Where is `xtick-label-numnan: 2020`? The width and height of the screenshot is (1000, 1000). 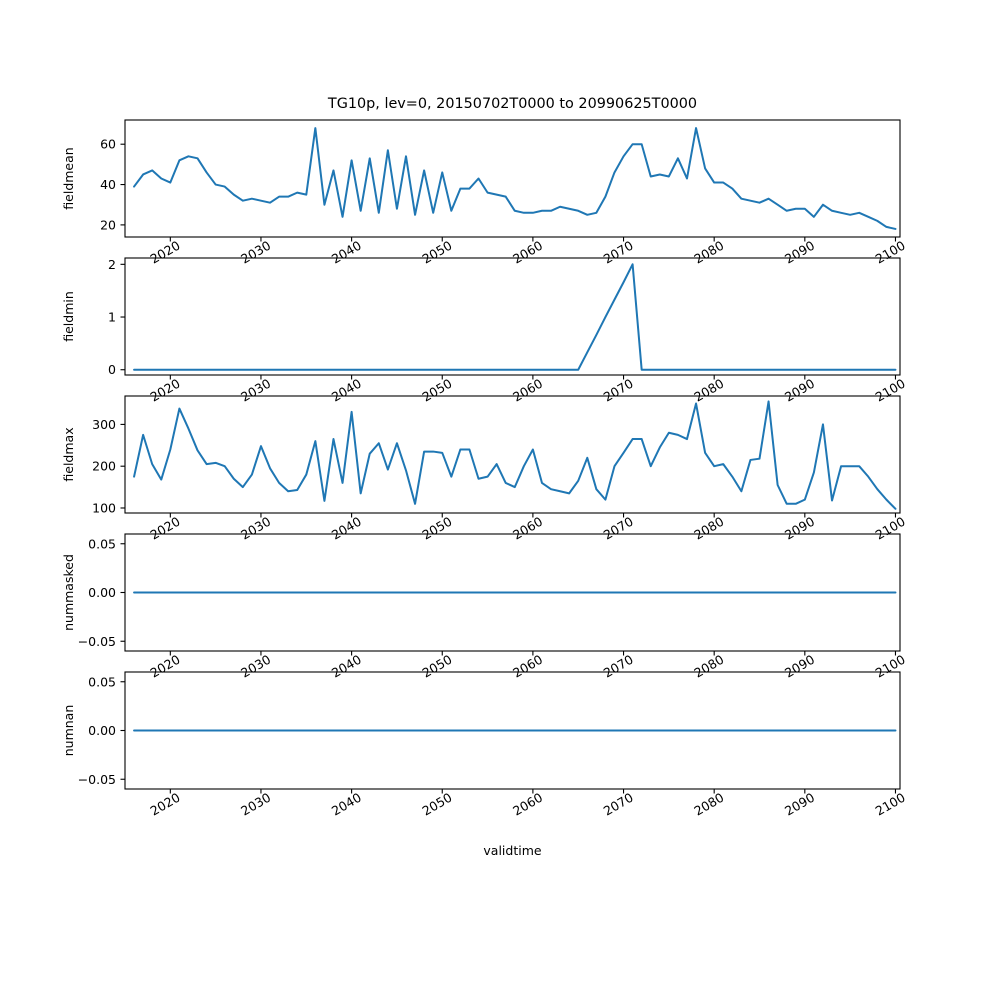 xtick-label-numnan: 2020 is located at coordinates (165, 804).